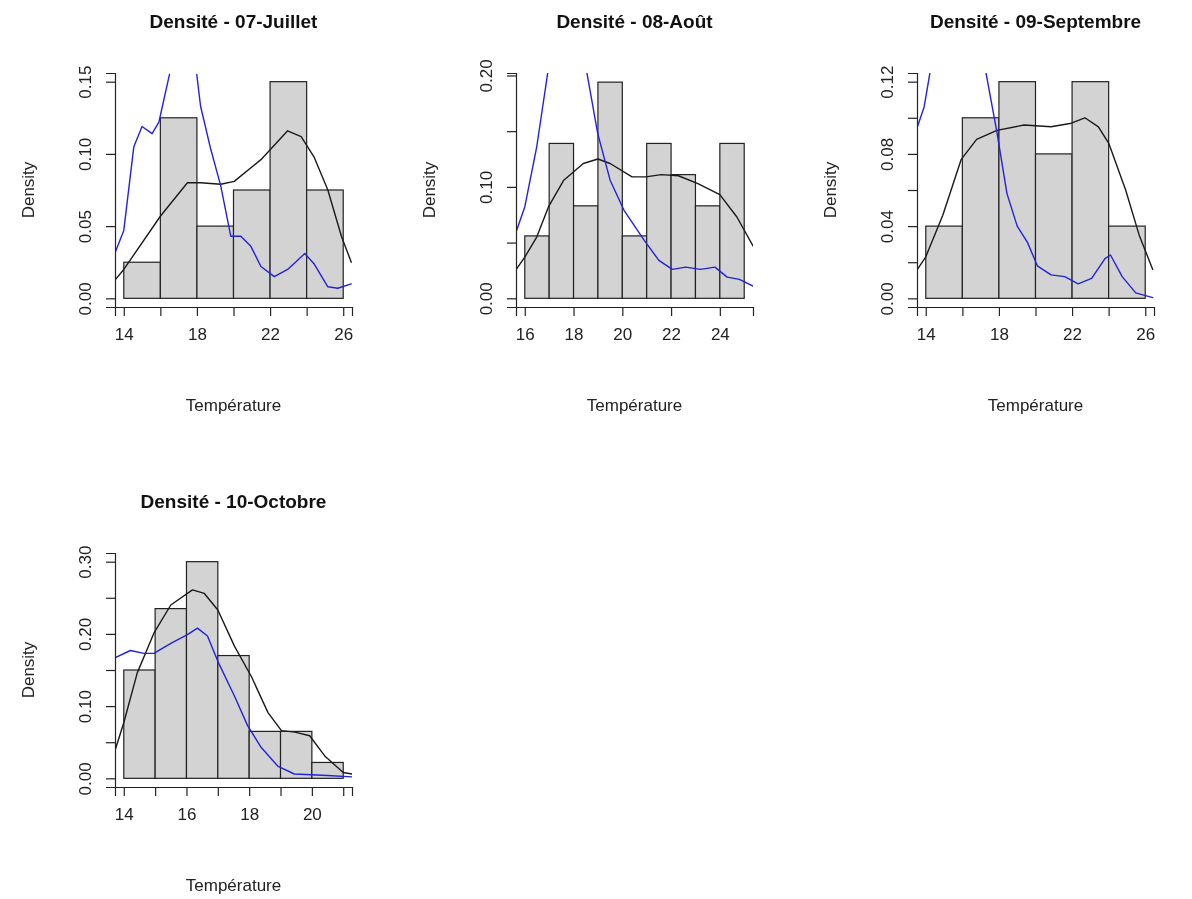 This screenshot has height=899, width=1192. What do you see at coordinates (887, 82) in the screenshot?
I see `y-tick-label: 0.12` at bounding box center [887, 82].